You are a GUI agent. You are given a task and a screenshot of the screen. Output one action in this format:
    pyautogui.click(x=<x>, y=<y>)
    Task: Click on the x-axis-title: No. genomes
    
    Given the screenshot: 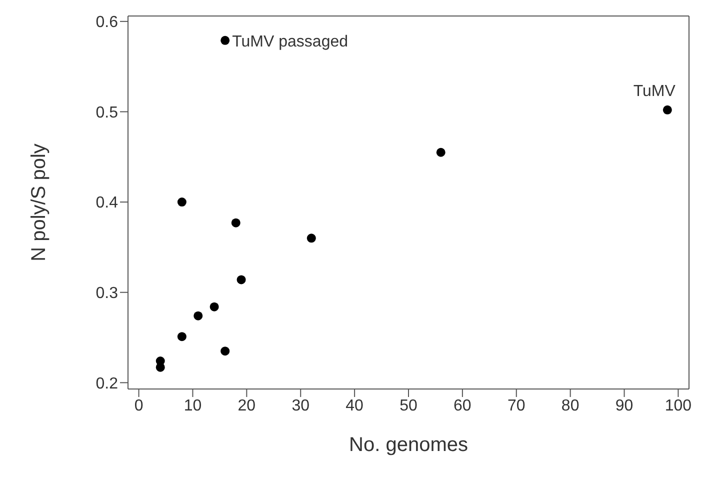 What is the action you would take?
    pyautogui.click(x=408, y=445)
    